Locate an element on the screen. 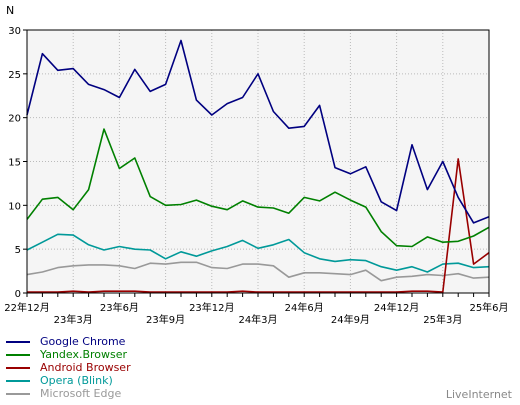 This screenshot has height=405, width=520. legend-label: Android Browser is located at coordinates (85, 367).